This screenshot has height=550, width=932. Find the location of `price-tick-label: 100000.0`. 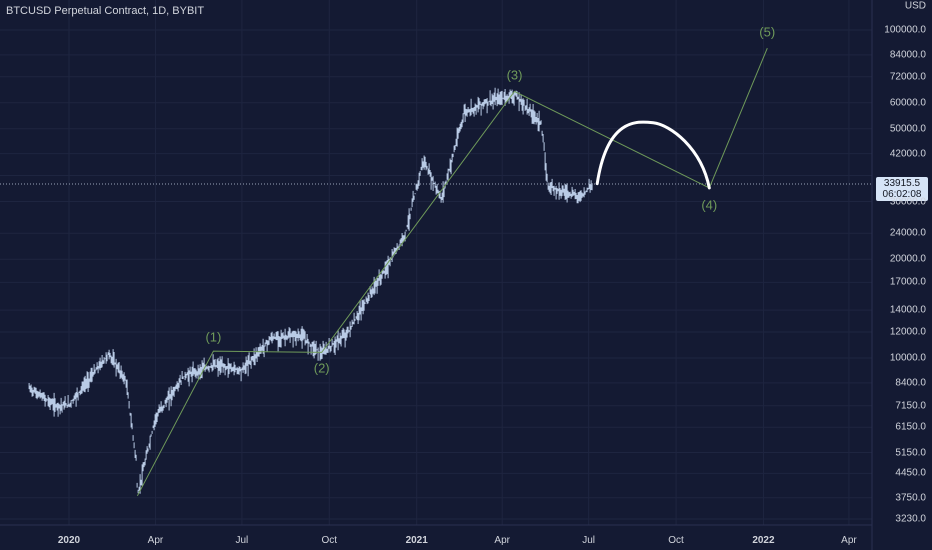

price-tick-label: 100000.0 is located at coordinates (905, 30).